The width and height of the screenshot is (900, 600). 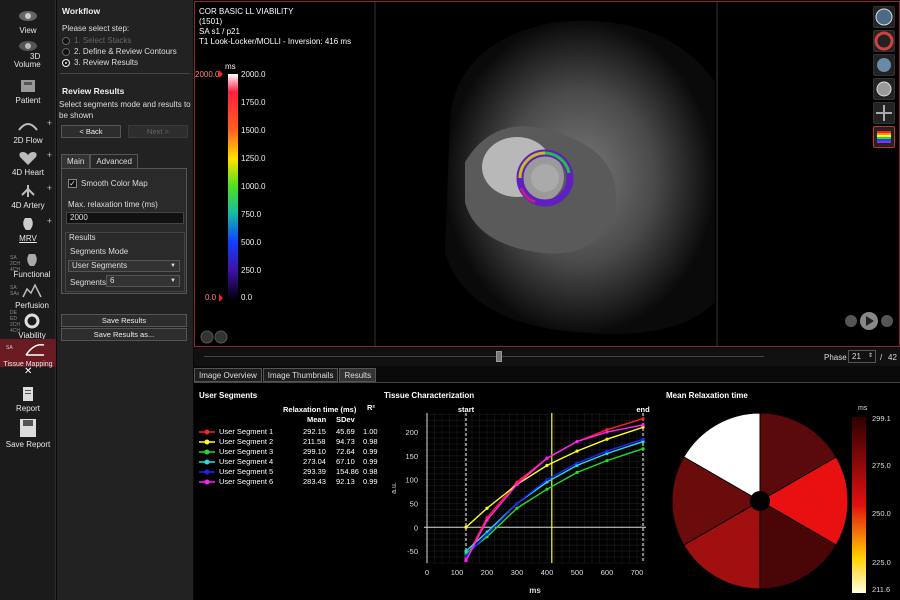 What do you see at coordinates (881, 562) in the screenshot?
I see `pie-tick: 225.0` at bounding box center [881, 562].